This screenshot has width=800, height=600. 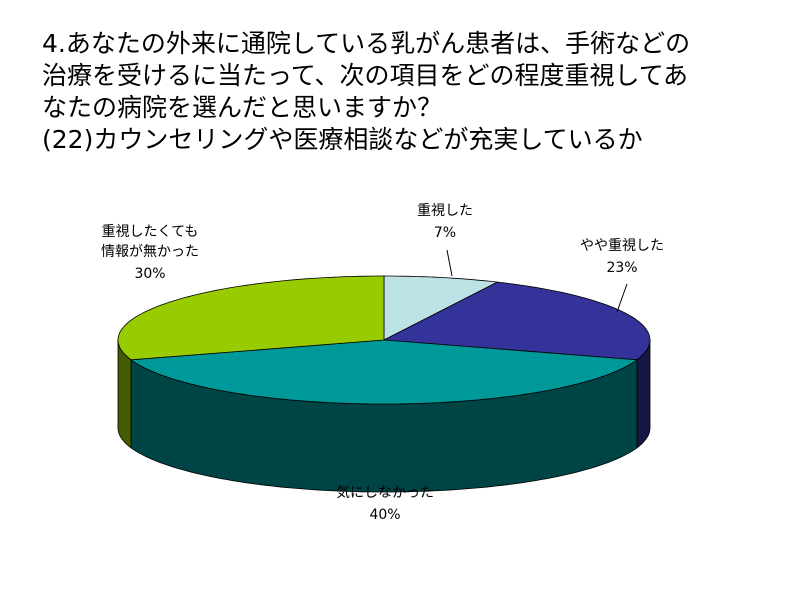 What do you see at coordinates (621, 268) in the screenshot?
I see `value-label: 23%` at bounding box center [621, 268].